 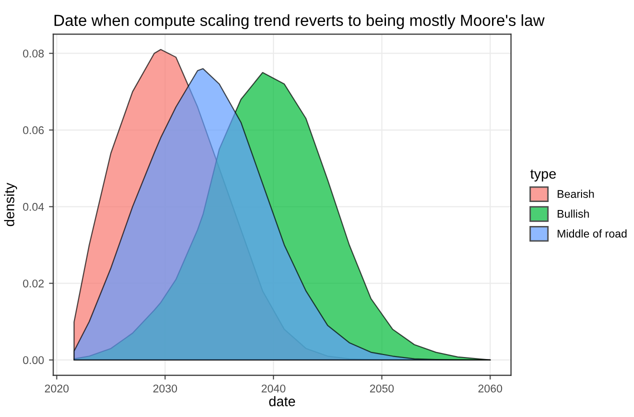 I want to click on x-tick-label: 2040, so click(x=274, y=388).